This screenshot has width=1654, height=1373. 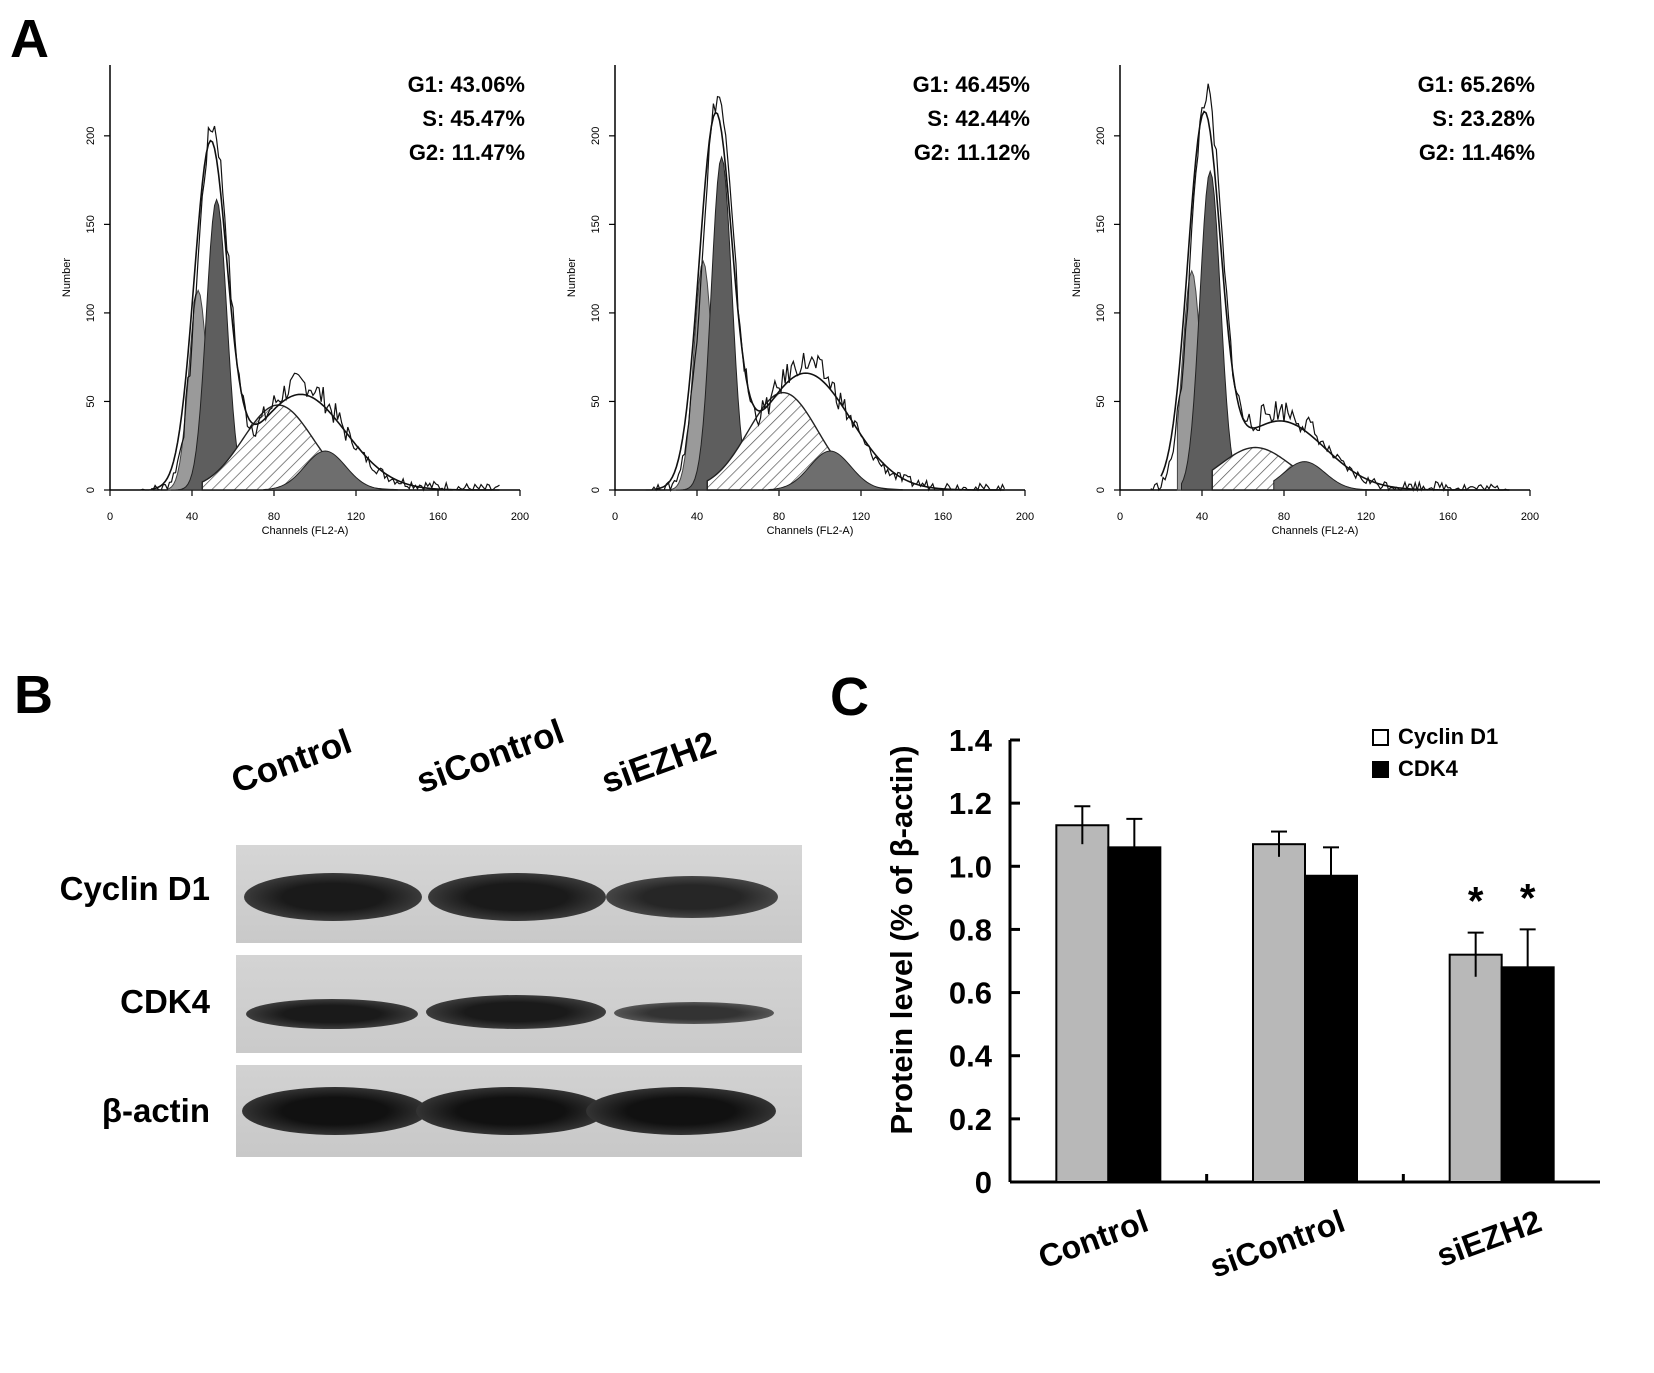 What do you see at coordinates (29, 39) in the screenshot?
I see `panel-label-a: A` at bounding box center [29, 39].